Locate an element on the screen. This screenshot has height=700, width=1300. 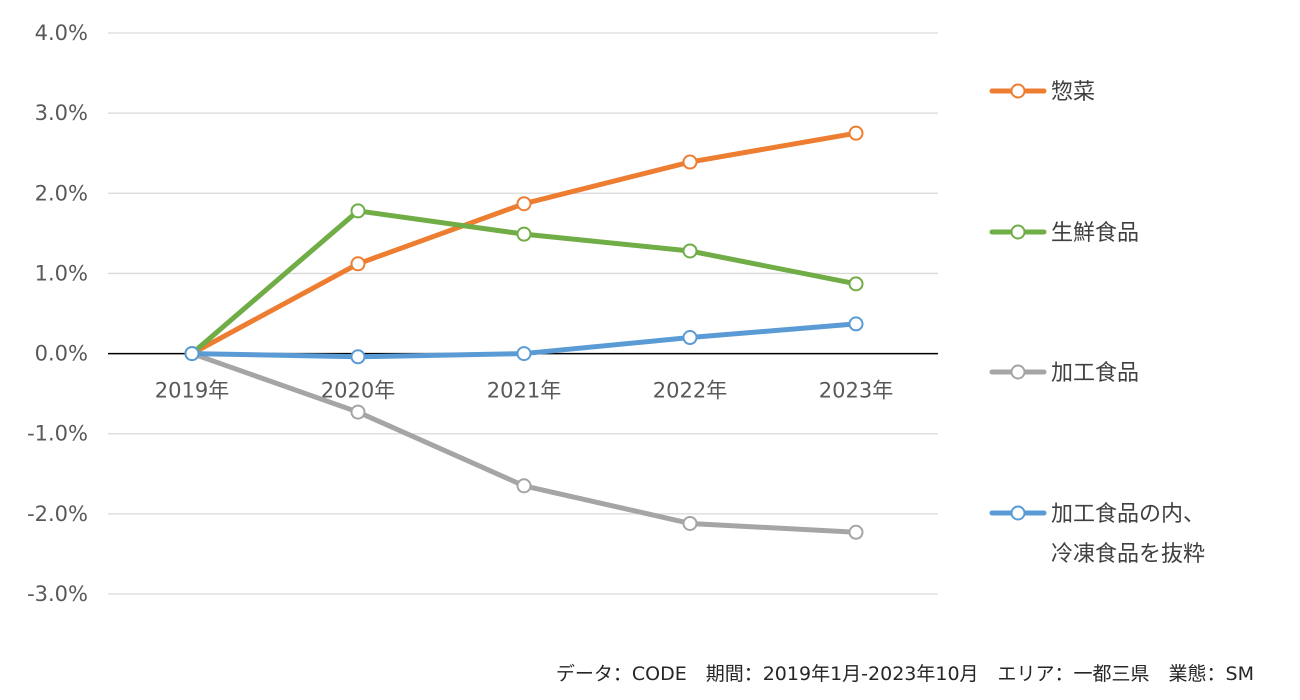
legend-label: 加工食品の内、 is located at coordinates (1128, 514).